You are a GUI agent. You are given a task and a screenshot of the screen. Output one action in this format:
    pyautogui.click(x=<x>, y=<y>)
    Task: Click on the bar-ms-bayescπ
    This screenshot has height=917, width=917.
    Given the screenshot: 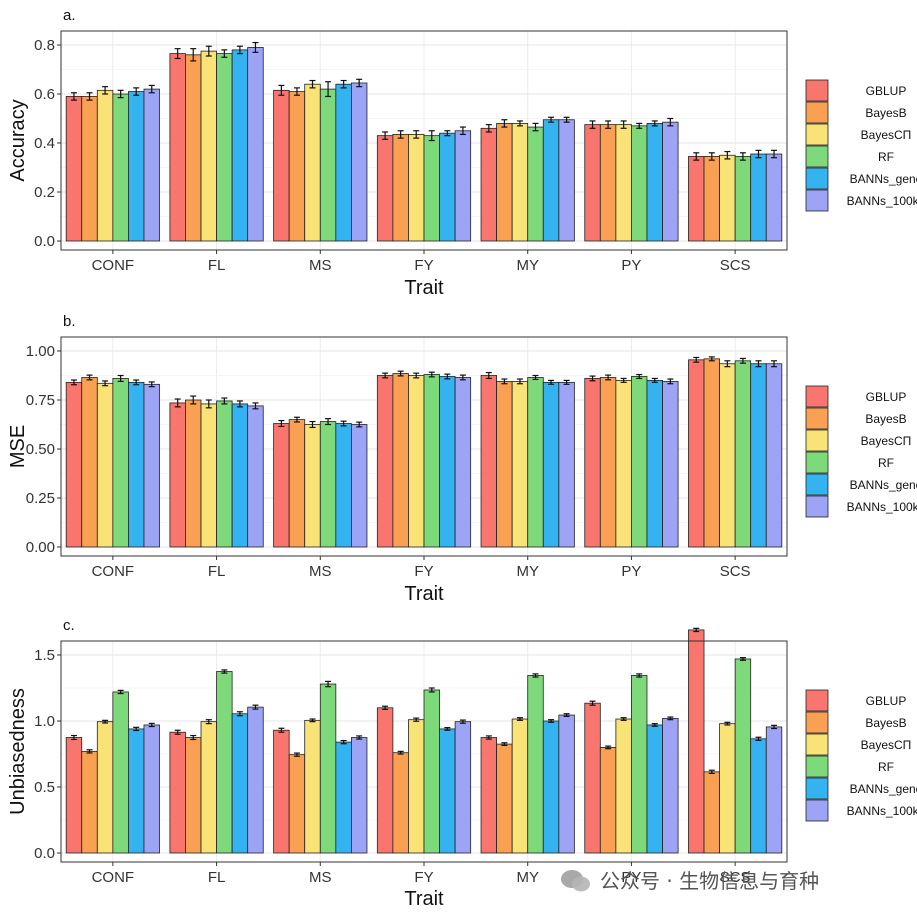 What is the action you would take?
    pyautogui.click(x=312, y=162)
    